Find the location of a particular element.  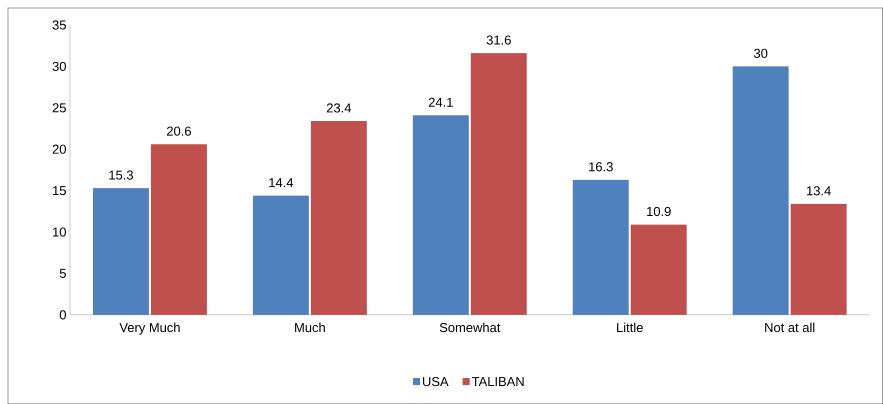

x-tick-label: Much is located at coordinates (310, 327).